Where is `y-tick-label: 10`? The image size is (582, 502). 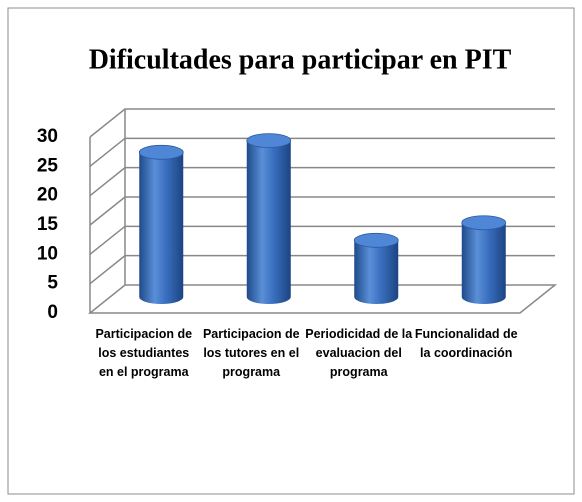 y-tick-label: 10 is located at coordinates (47, 253).